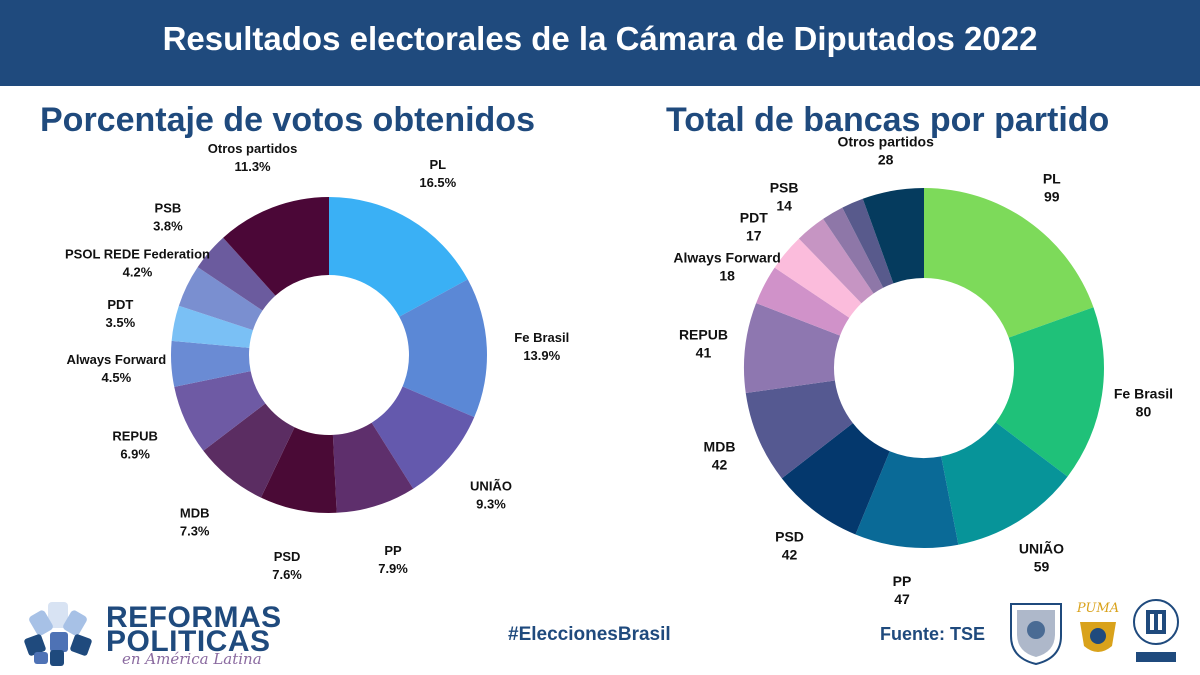 This screenshot has height=675, width=1200. What do you see at coordinates (211, 363) in the screenshot?
I see `votes-slice-always-forward` at bounding box center [211, 363].